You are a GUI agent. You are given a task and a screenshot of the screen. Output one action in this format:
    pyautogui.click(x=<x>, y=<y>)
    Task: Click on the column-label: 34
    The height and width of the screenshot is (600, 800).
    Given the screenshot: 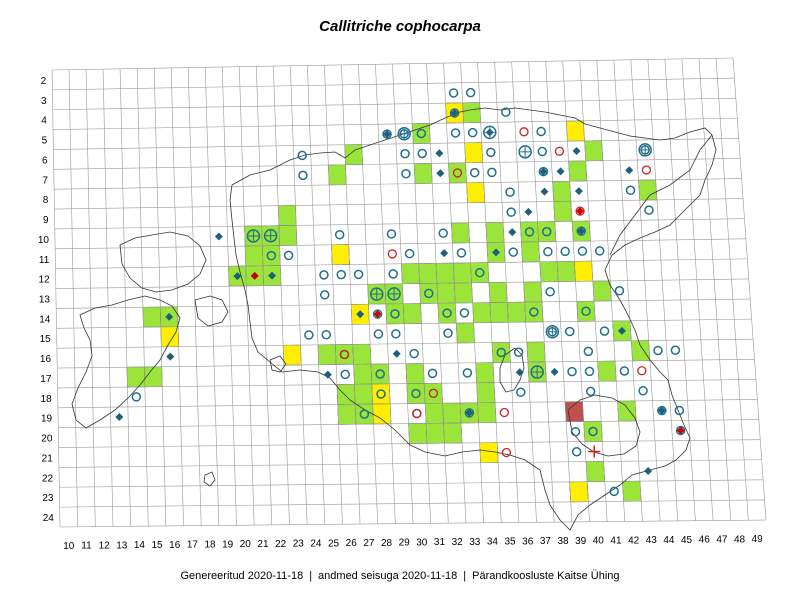 What is the action you would take?
    pyautogui.click(x=493, y=542)
    